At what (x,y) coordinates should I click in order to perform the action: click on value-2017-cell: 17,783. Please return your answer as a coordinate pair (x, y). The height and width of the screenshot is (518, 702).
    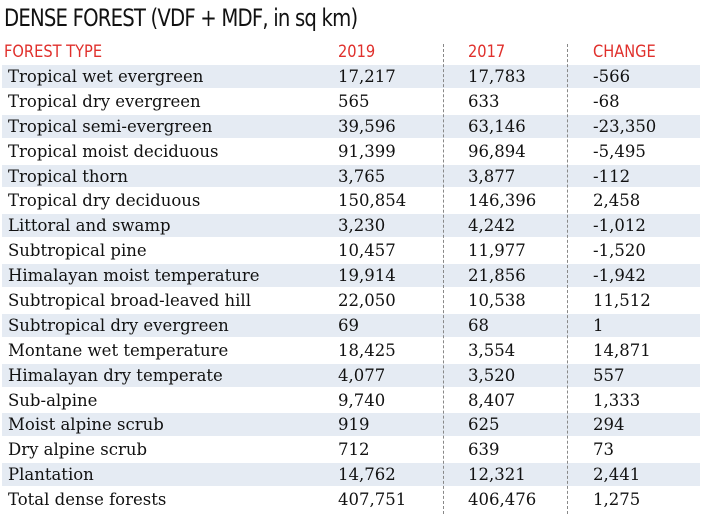
    Looking at the image, I should click on (497, 76).